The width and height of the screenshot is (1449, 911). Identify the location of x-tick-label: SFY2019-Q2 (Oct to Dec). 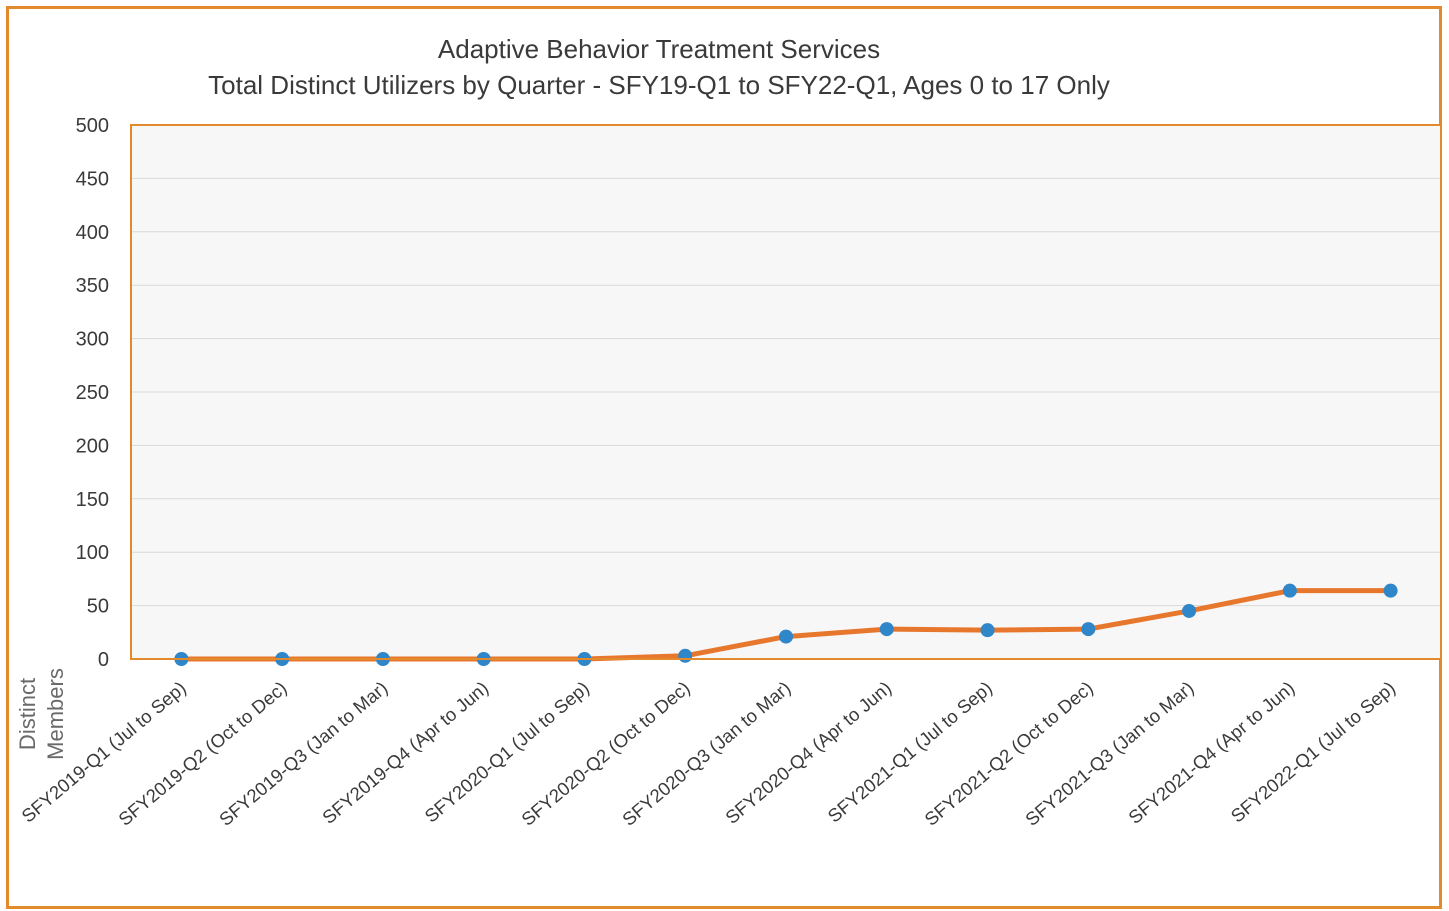
(202, 753).